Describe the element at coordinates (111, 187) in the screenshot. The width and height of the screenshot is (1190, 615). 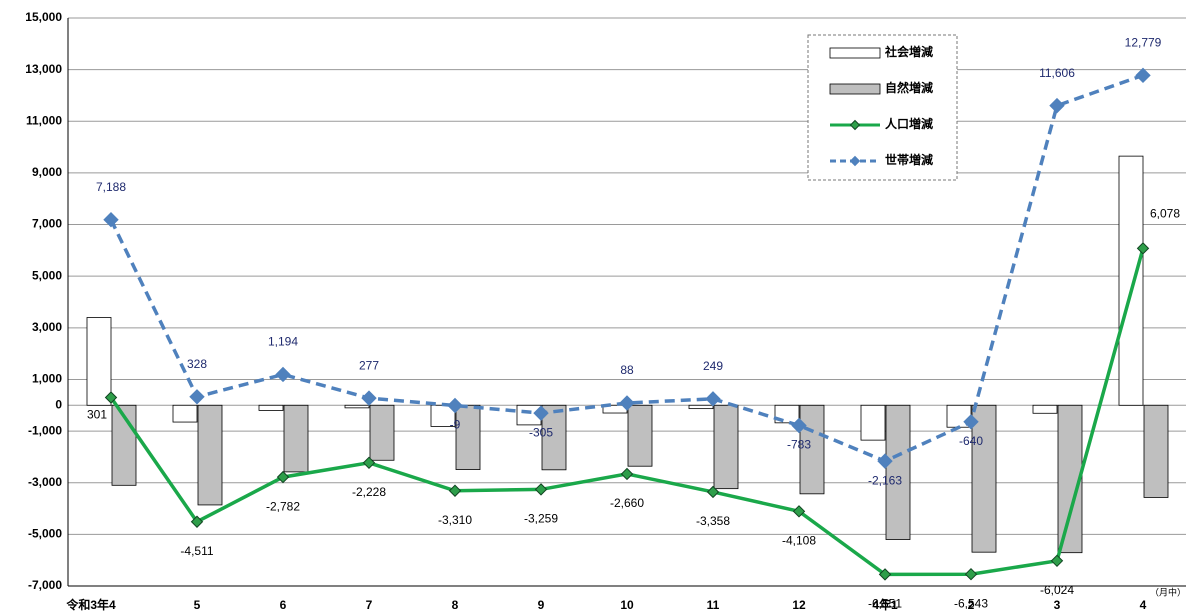
I see `data-label: 7,188` at that location.